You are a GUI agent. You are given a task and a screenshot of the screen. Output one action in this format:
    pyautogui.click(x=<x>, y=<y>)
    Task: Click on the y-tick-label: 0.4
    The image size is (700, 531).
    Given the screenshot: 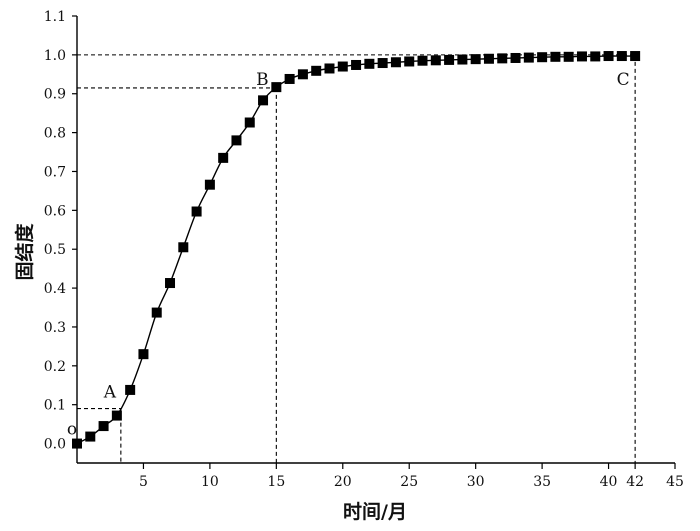 What is the action you would take?
    pyautogui.click(x=55, y=289)
    